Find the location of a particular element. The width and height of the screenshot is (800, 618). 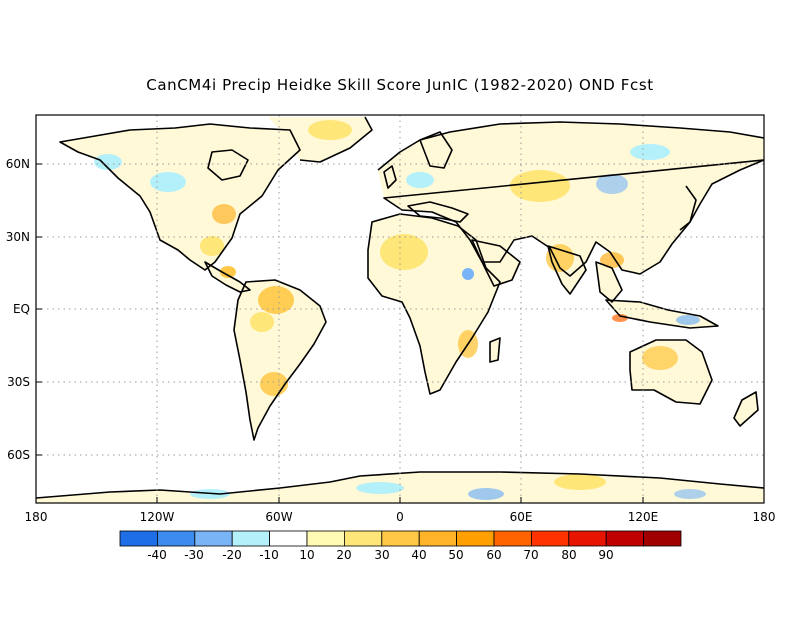

mediterranean-coastline is located at coordinates (438, 212).